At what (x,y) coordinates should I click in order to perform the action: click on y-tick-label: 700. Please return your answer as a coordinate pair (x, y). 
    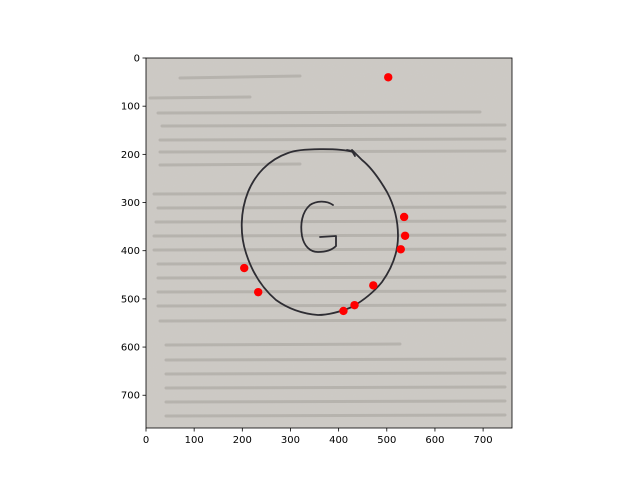
    Looking at the image, I should click on (130, 396).